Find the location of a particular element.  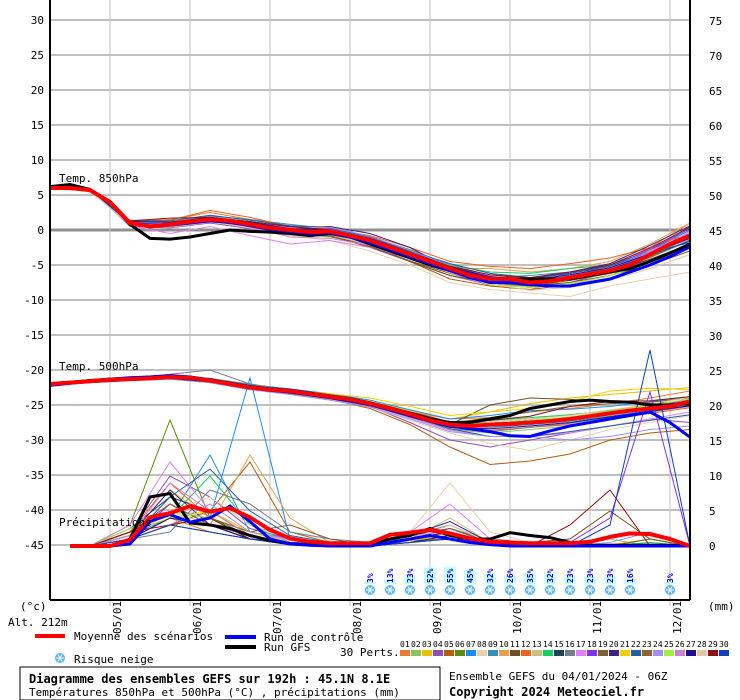

member-number: 14 is located at coordinates (548, 644).